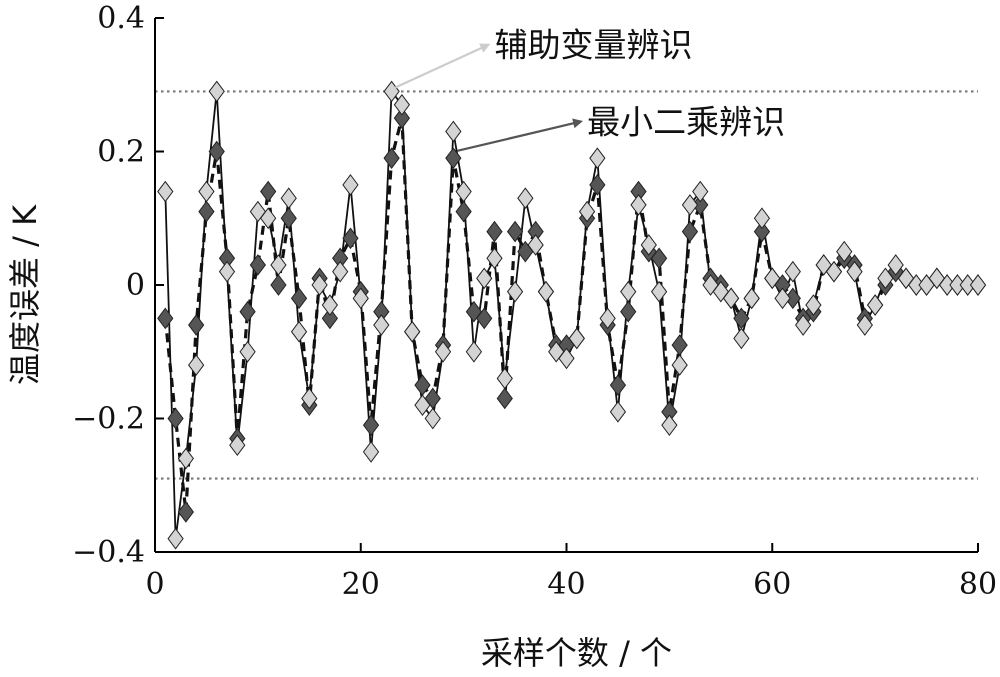  Describe the element at coordinates (121, 18) in the screenshot. I see `y-tick-label: 0.4` at that location.